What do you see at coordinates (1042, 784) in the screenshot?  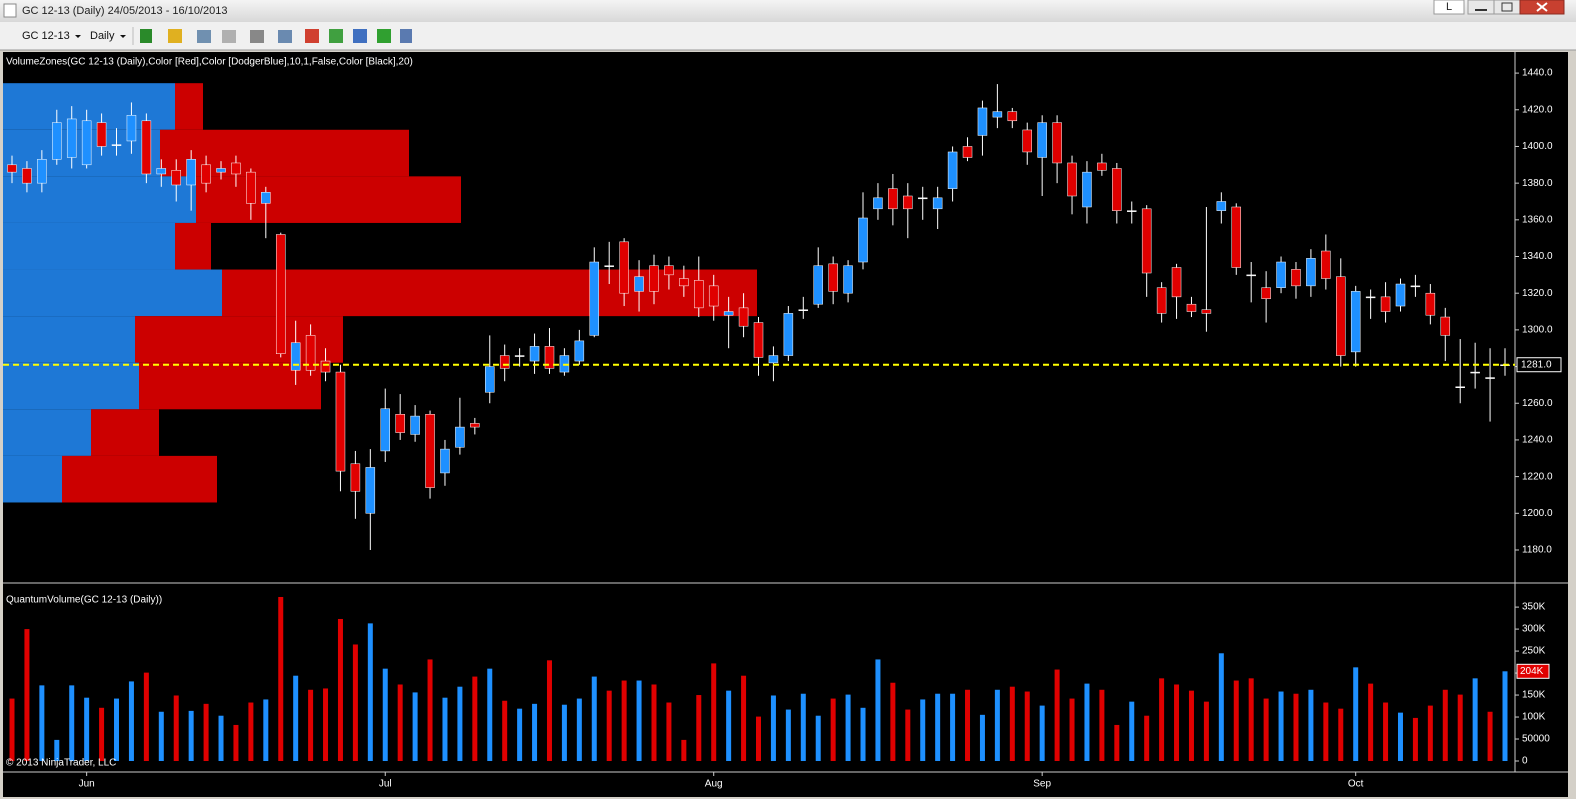 I see `x-tick-label: Sep` at bounding box center [1042, 784].